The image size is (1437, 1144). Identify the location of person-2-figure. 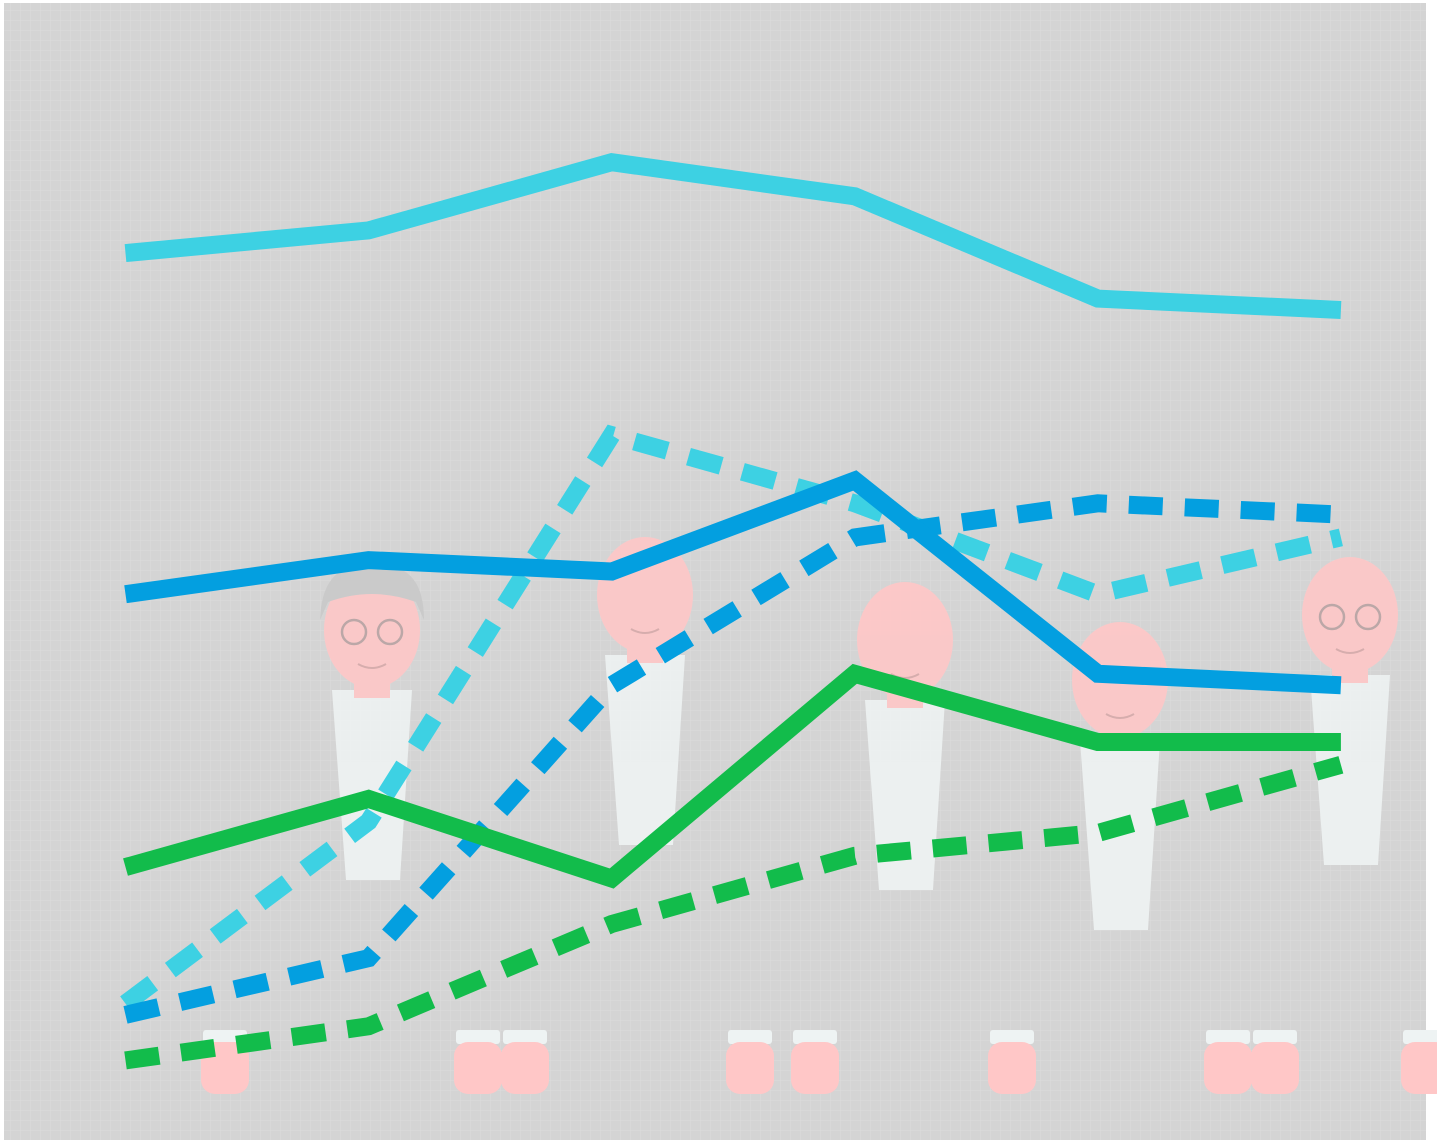
(645, 691).